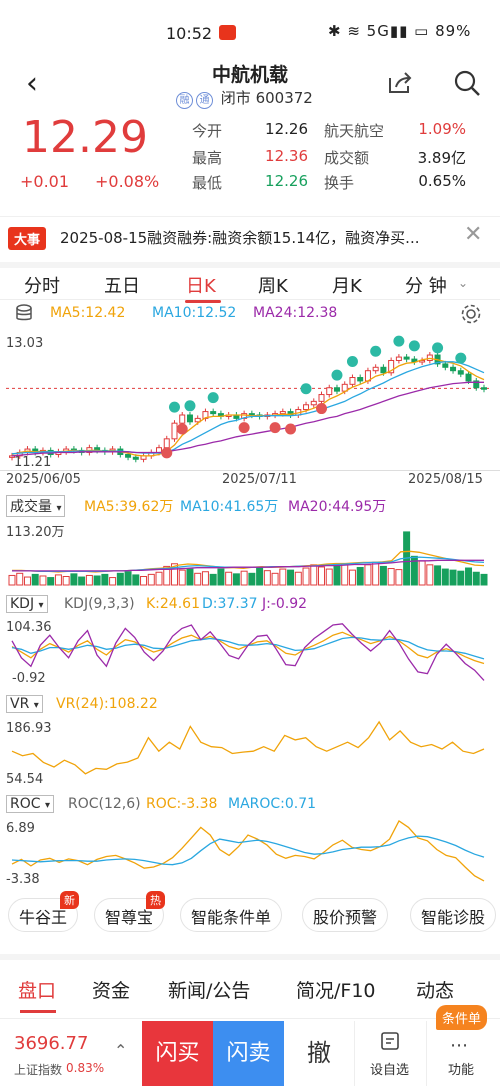  Describe the element at coordinates (20, 828) in the screenshot. I see `roc-top: 6.89` at that location.